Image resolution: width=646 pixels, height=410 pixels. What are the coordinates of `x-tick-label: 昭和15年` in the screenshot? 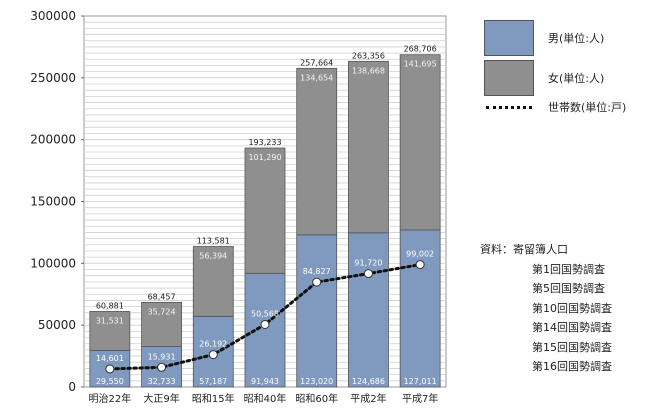 It's located at (213, 398).